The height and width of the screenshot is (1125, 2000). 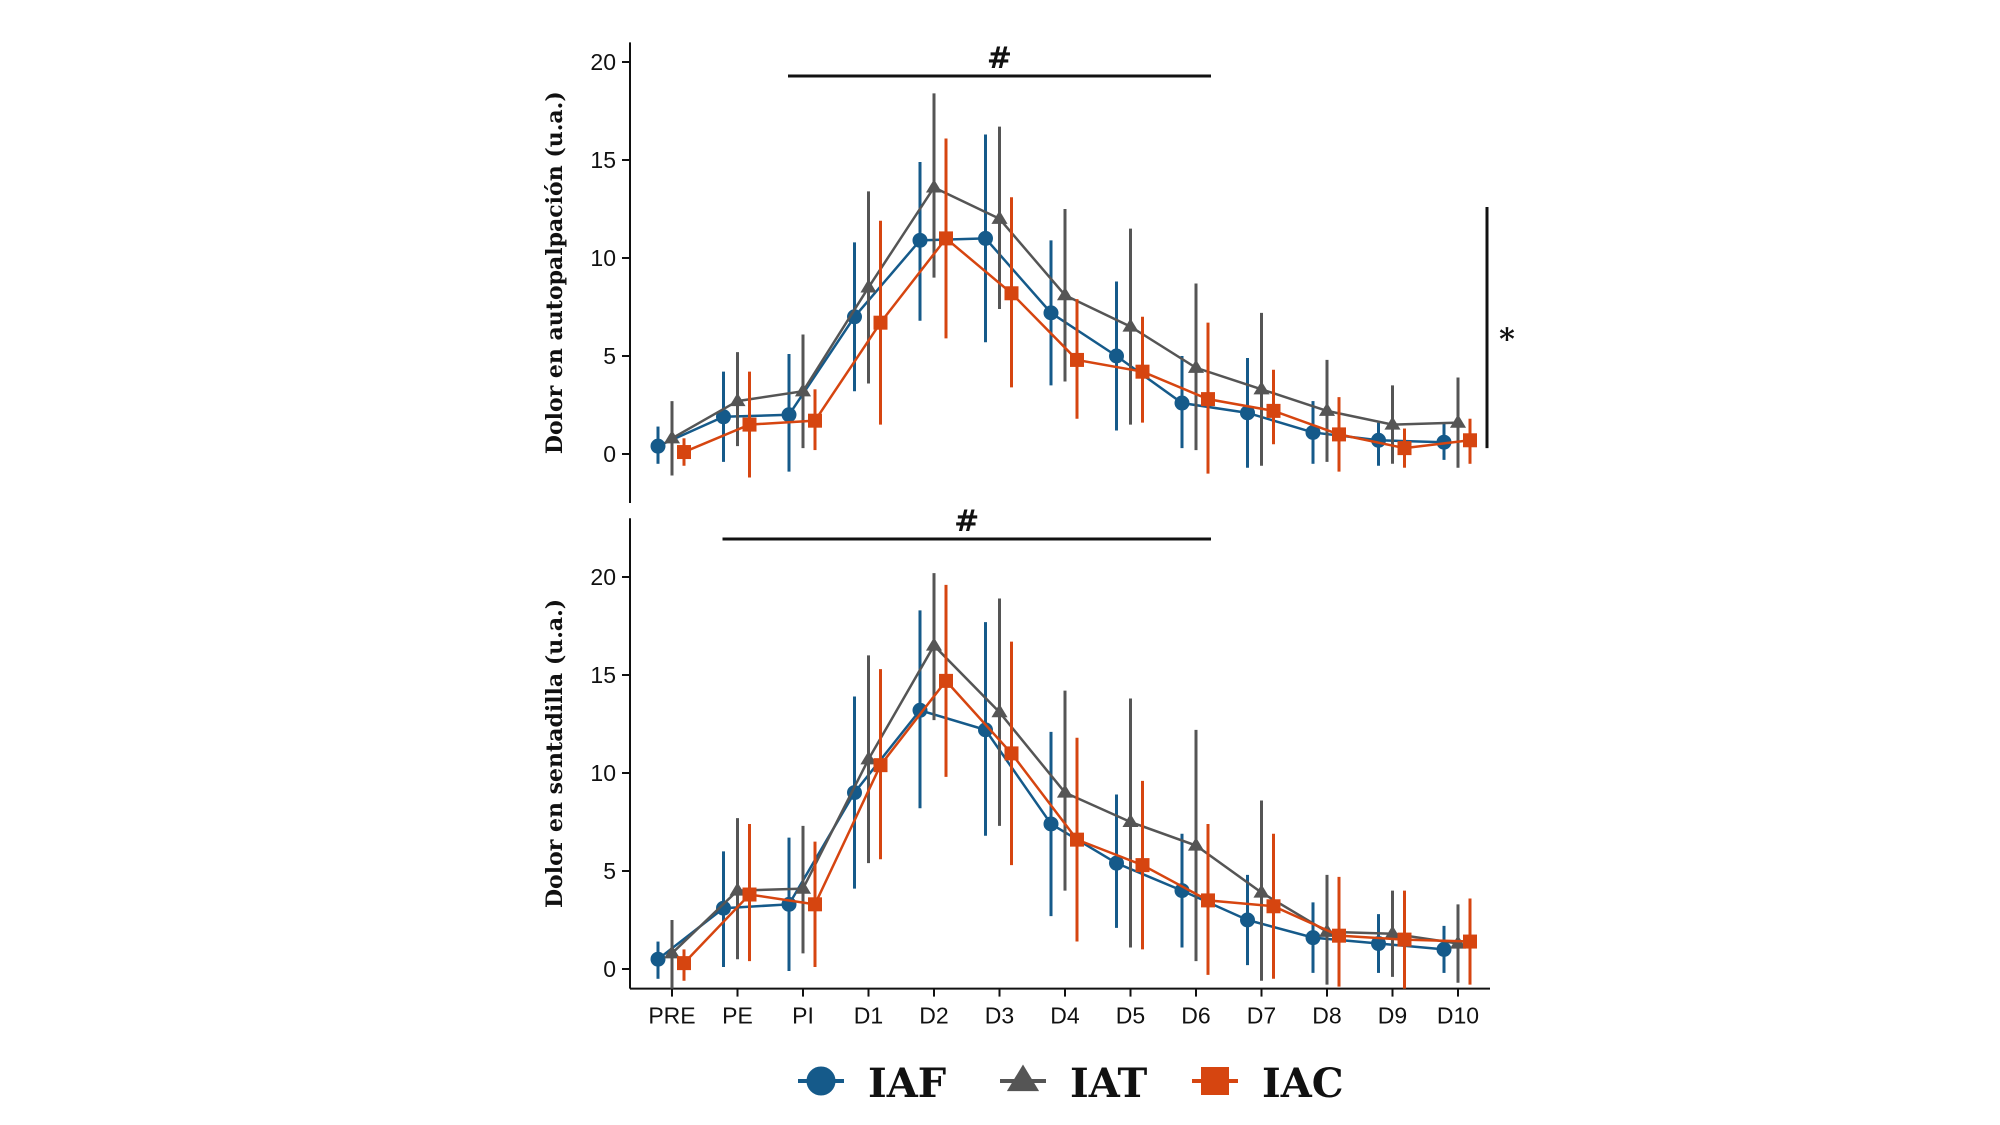 What do you see at coordinates (1458, 1016) in the screenshot?
I see `x-tick-label: D10` at bounding box center [1458, 1016].